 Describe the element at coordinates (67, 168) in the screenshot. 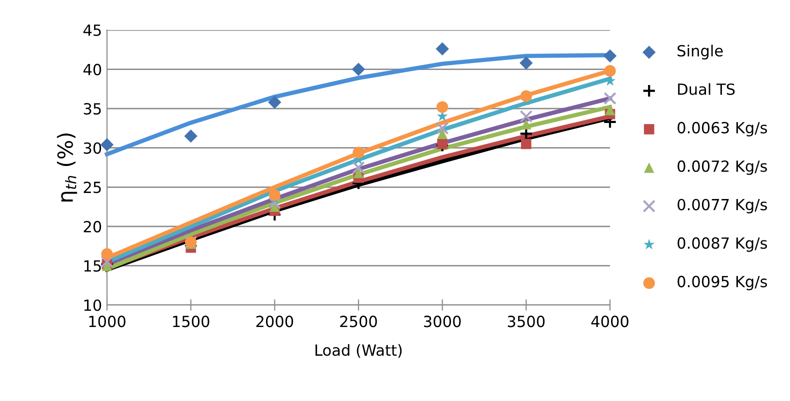

I see `y-axis-title: η$_{th}$ (%)` at that location.